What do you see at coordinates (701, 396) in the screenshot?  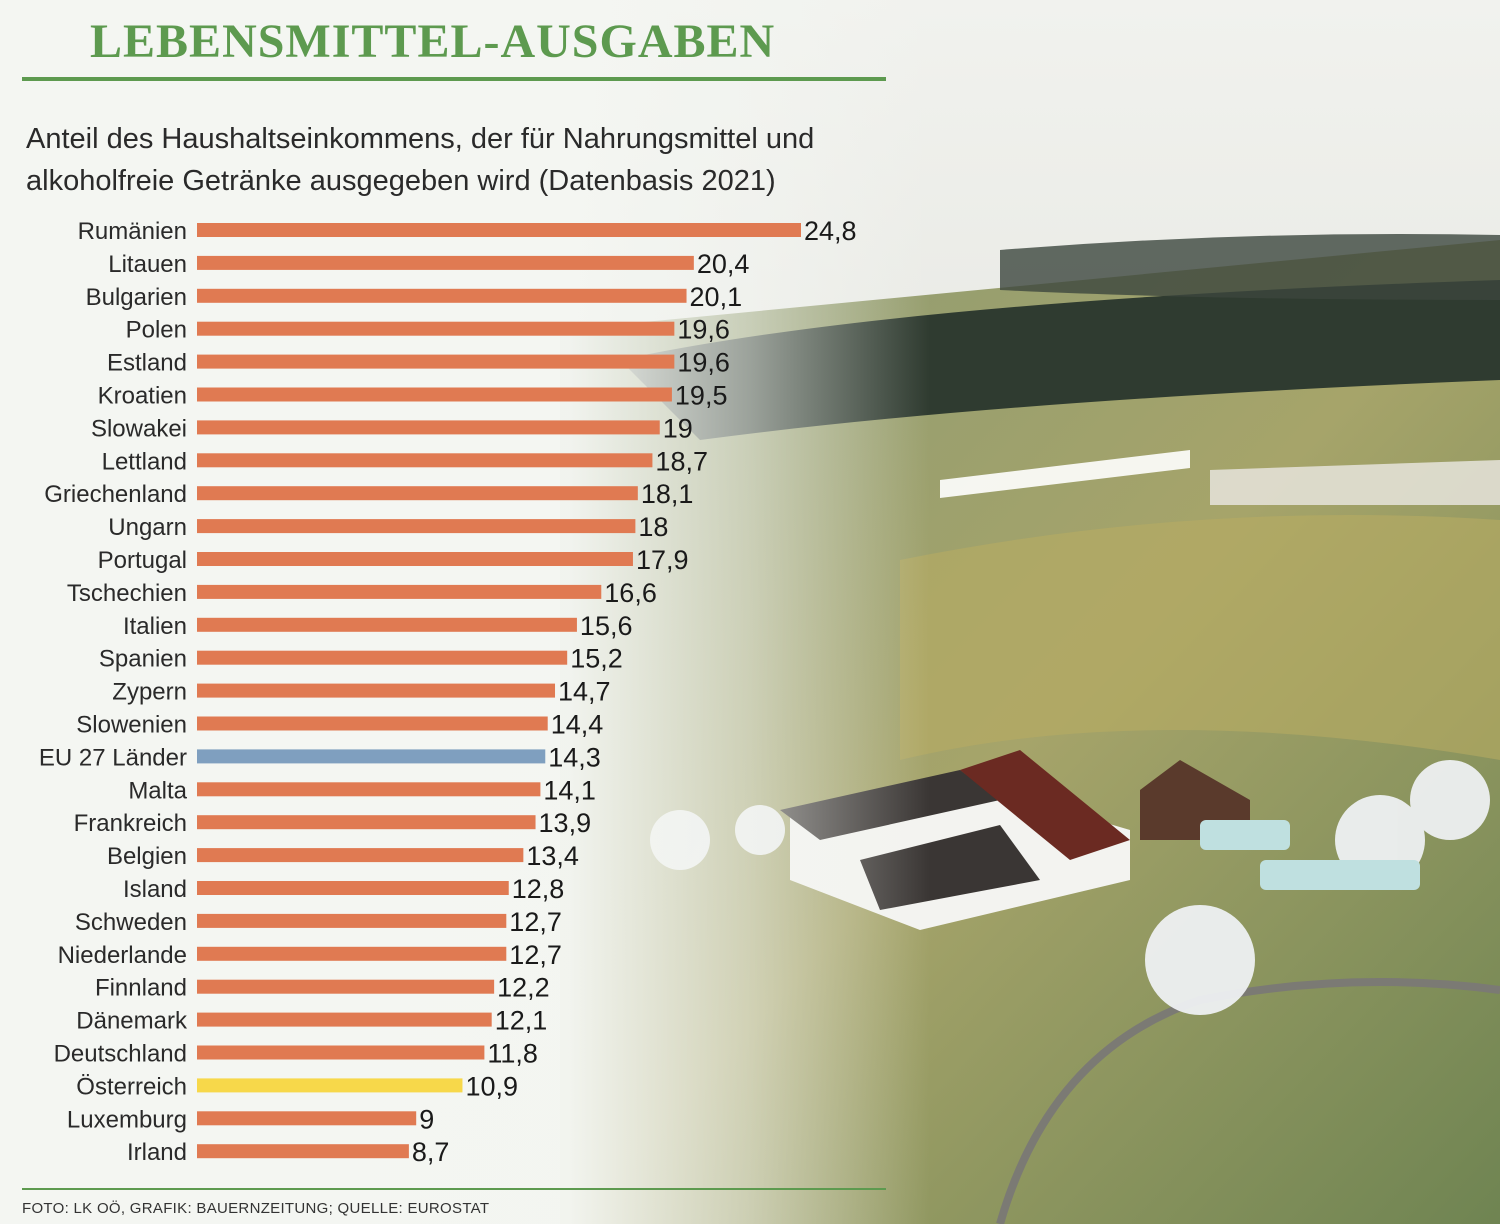 I see `value-label: 19,5` at bounding box center [701, 396].